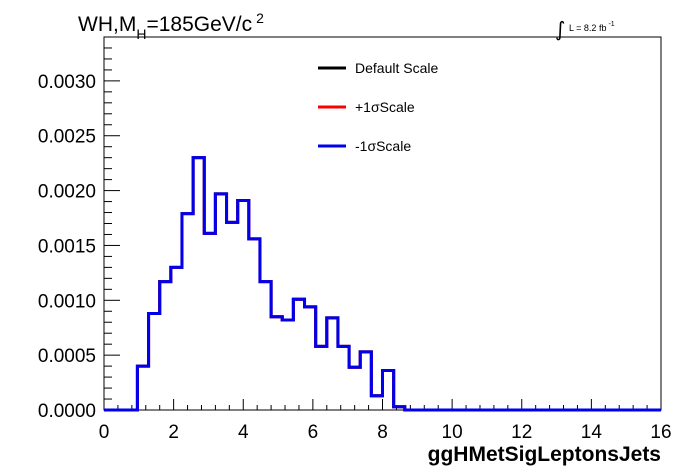 The height and width of the screenshot is (472, 696). I want to click on x-axis: 0 2 4 6 8 10 12 14 16, so click(385, 421).